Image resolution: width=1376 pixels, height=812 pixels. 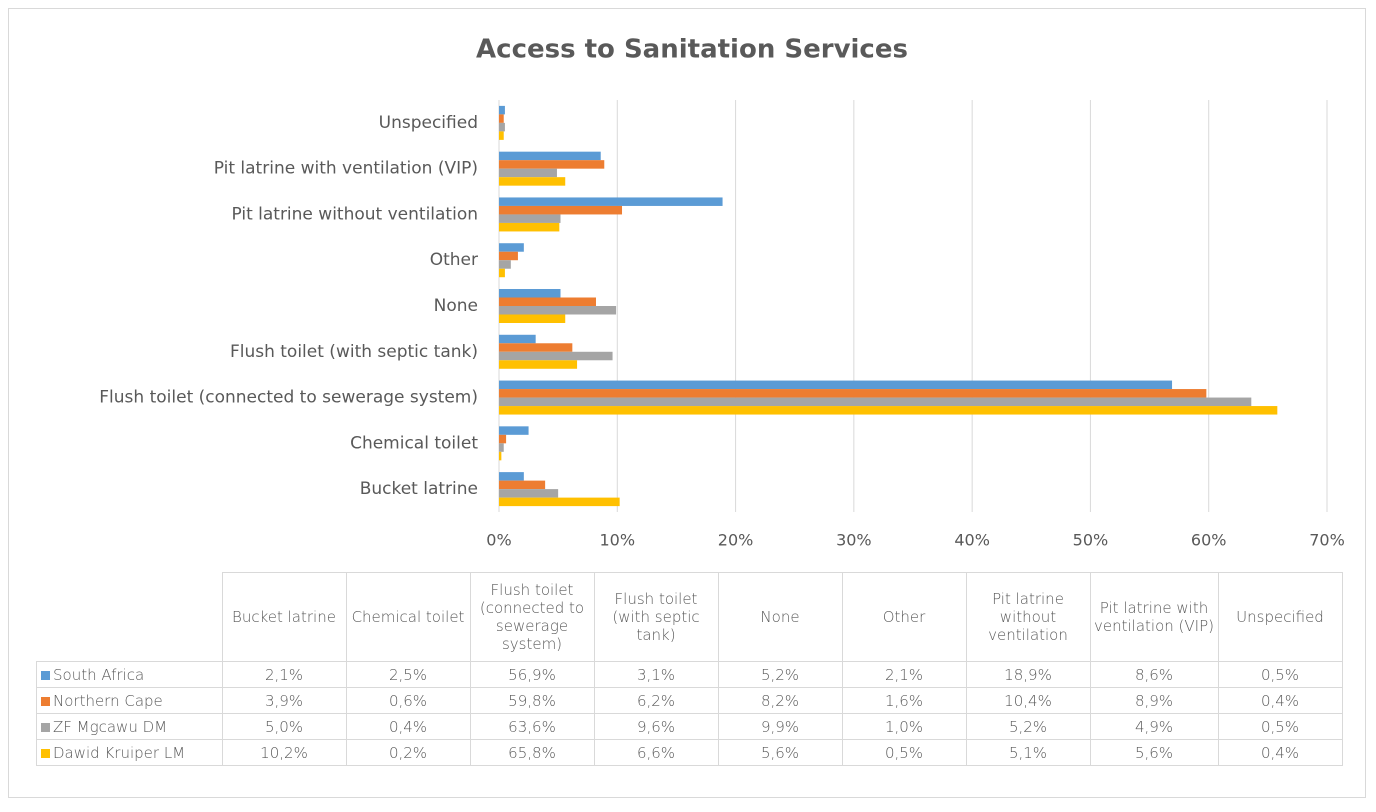 I want to click on table-cell: 3,1%, so click(x=656, y=674).